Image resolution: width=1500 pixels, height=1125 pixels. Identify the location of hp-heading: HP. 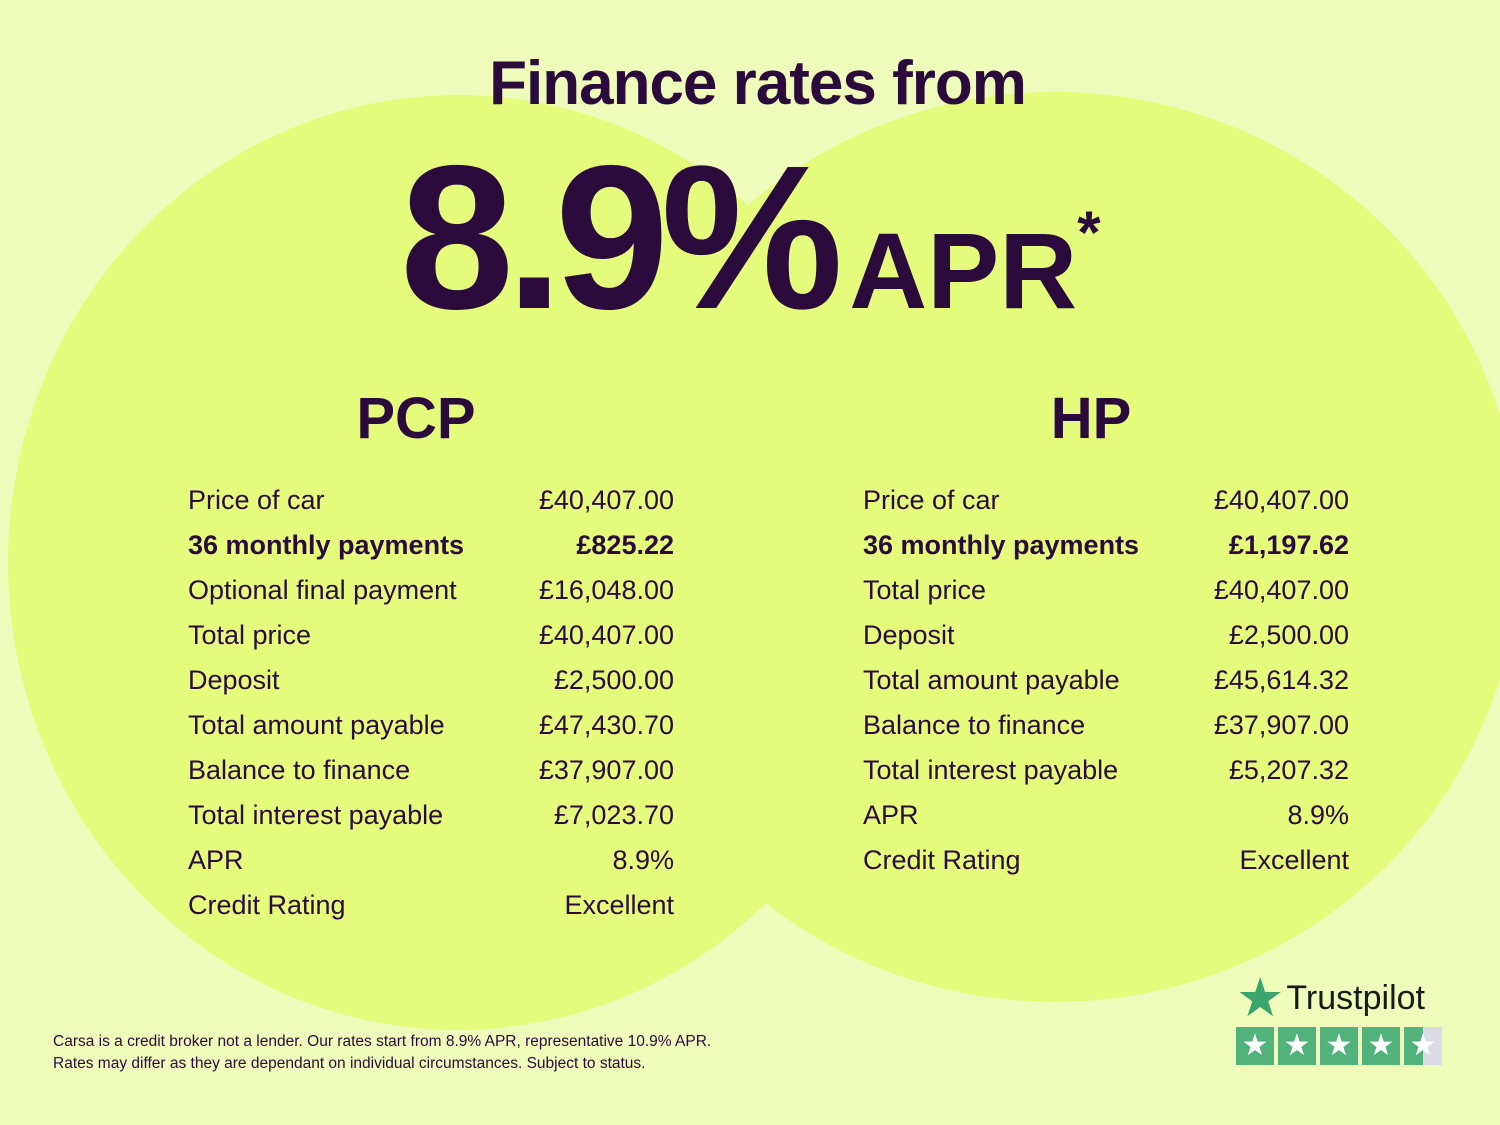
(1091, 418).